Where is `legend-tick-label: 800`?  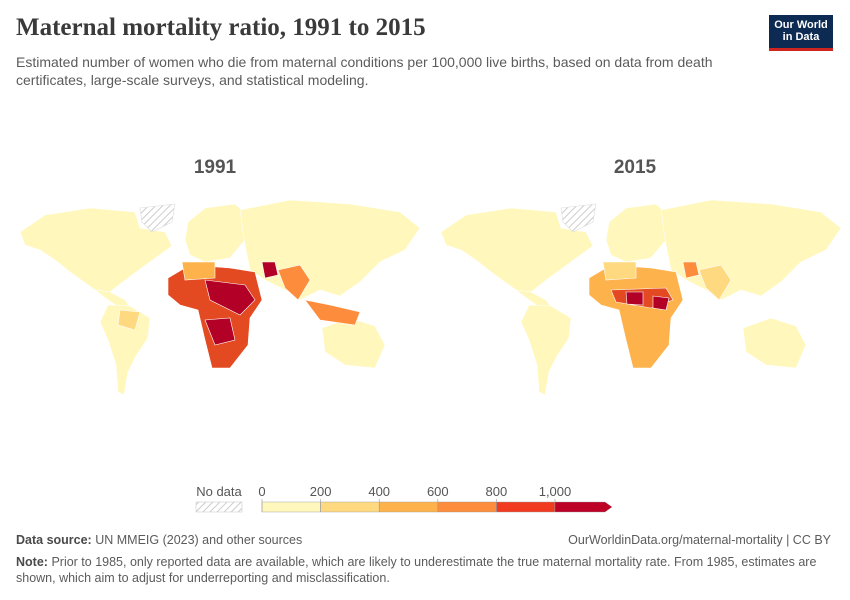 legend-tick-label: 800 is located at coordinates (497, 491).